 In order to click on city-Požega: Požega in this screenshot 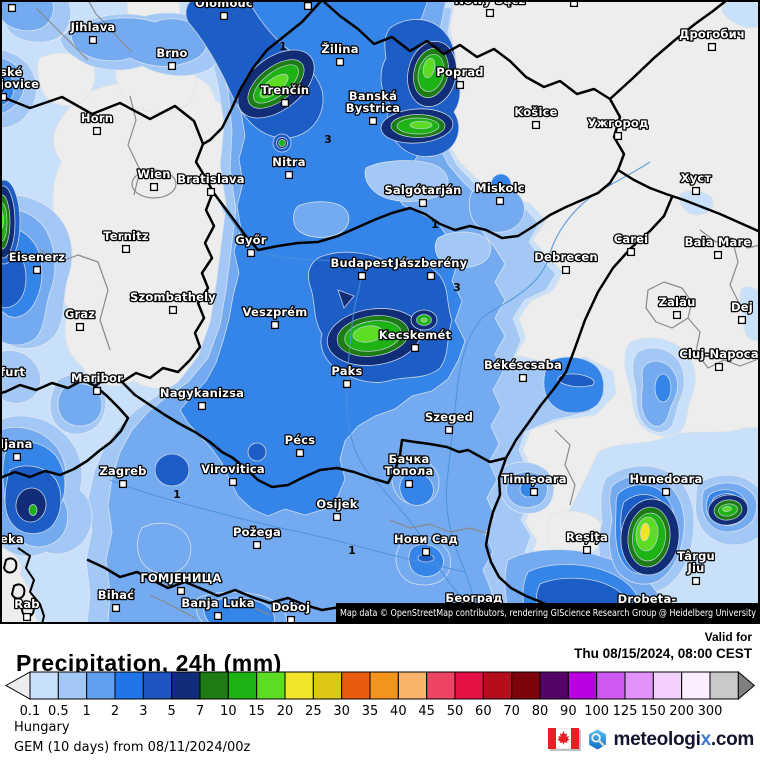, I will do `click(257, 537)`.